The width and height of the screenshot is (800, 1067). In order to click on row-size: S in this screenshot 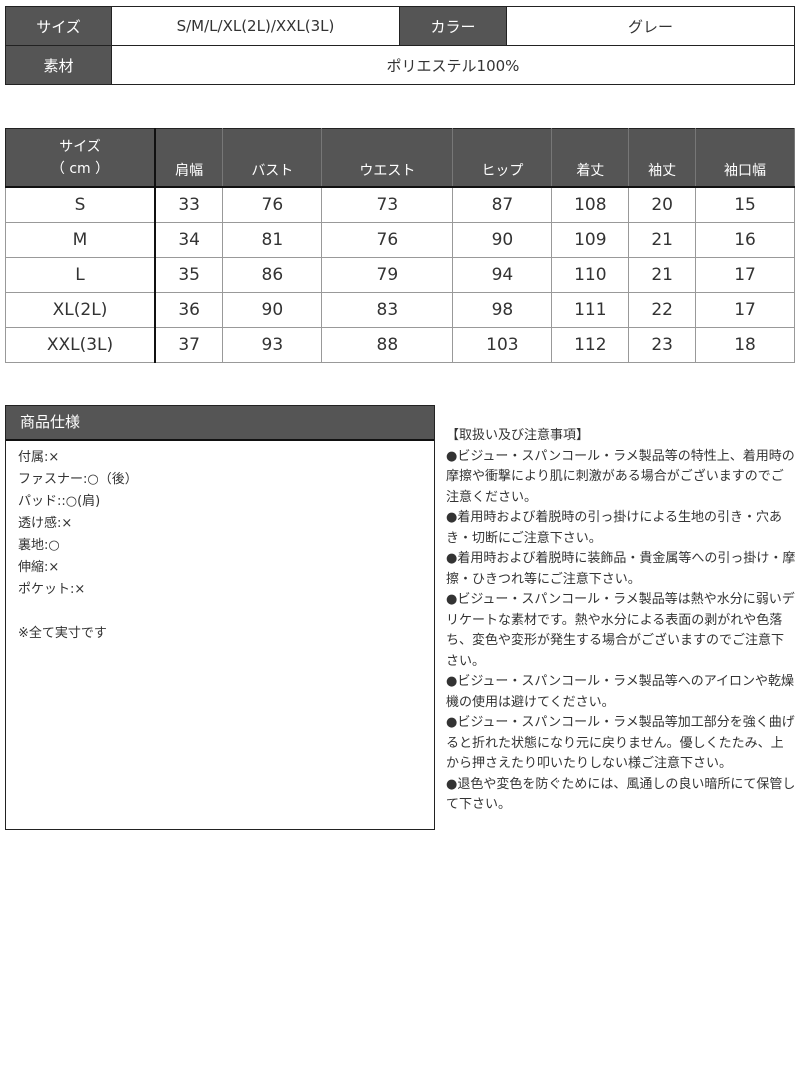, I will do `click(80, 204)`.